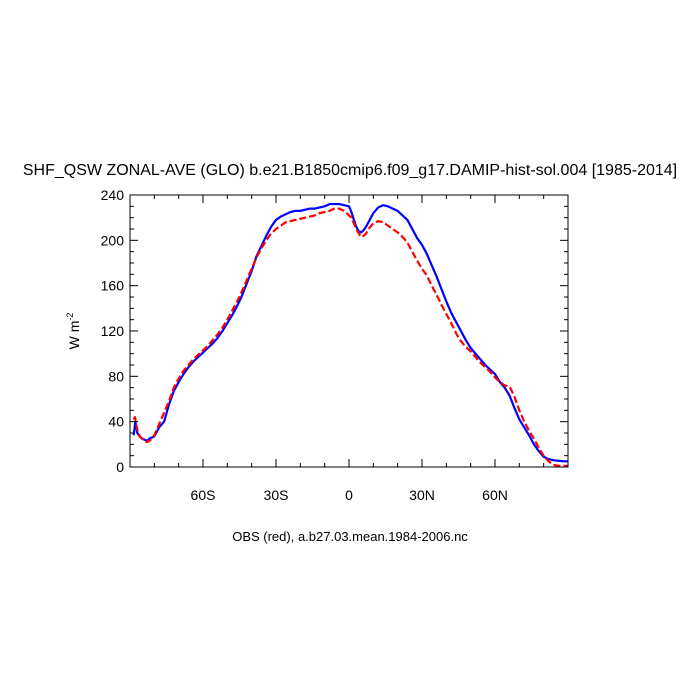 This screenshot has width=700, height=700. I want to click on x-tick-label: 30N, so click(422, 495).